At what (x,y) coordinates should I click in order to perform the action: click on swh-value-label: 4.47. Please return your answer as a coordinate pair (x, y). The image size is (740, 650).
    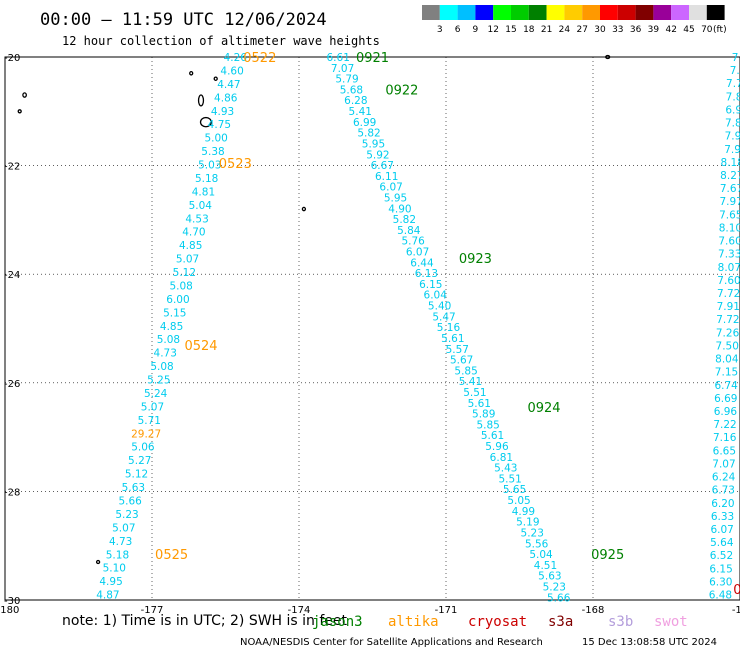
    Looking at the image, I should click on (228, 85).